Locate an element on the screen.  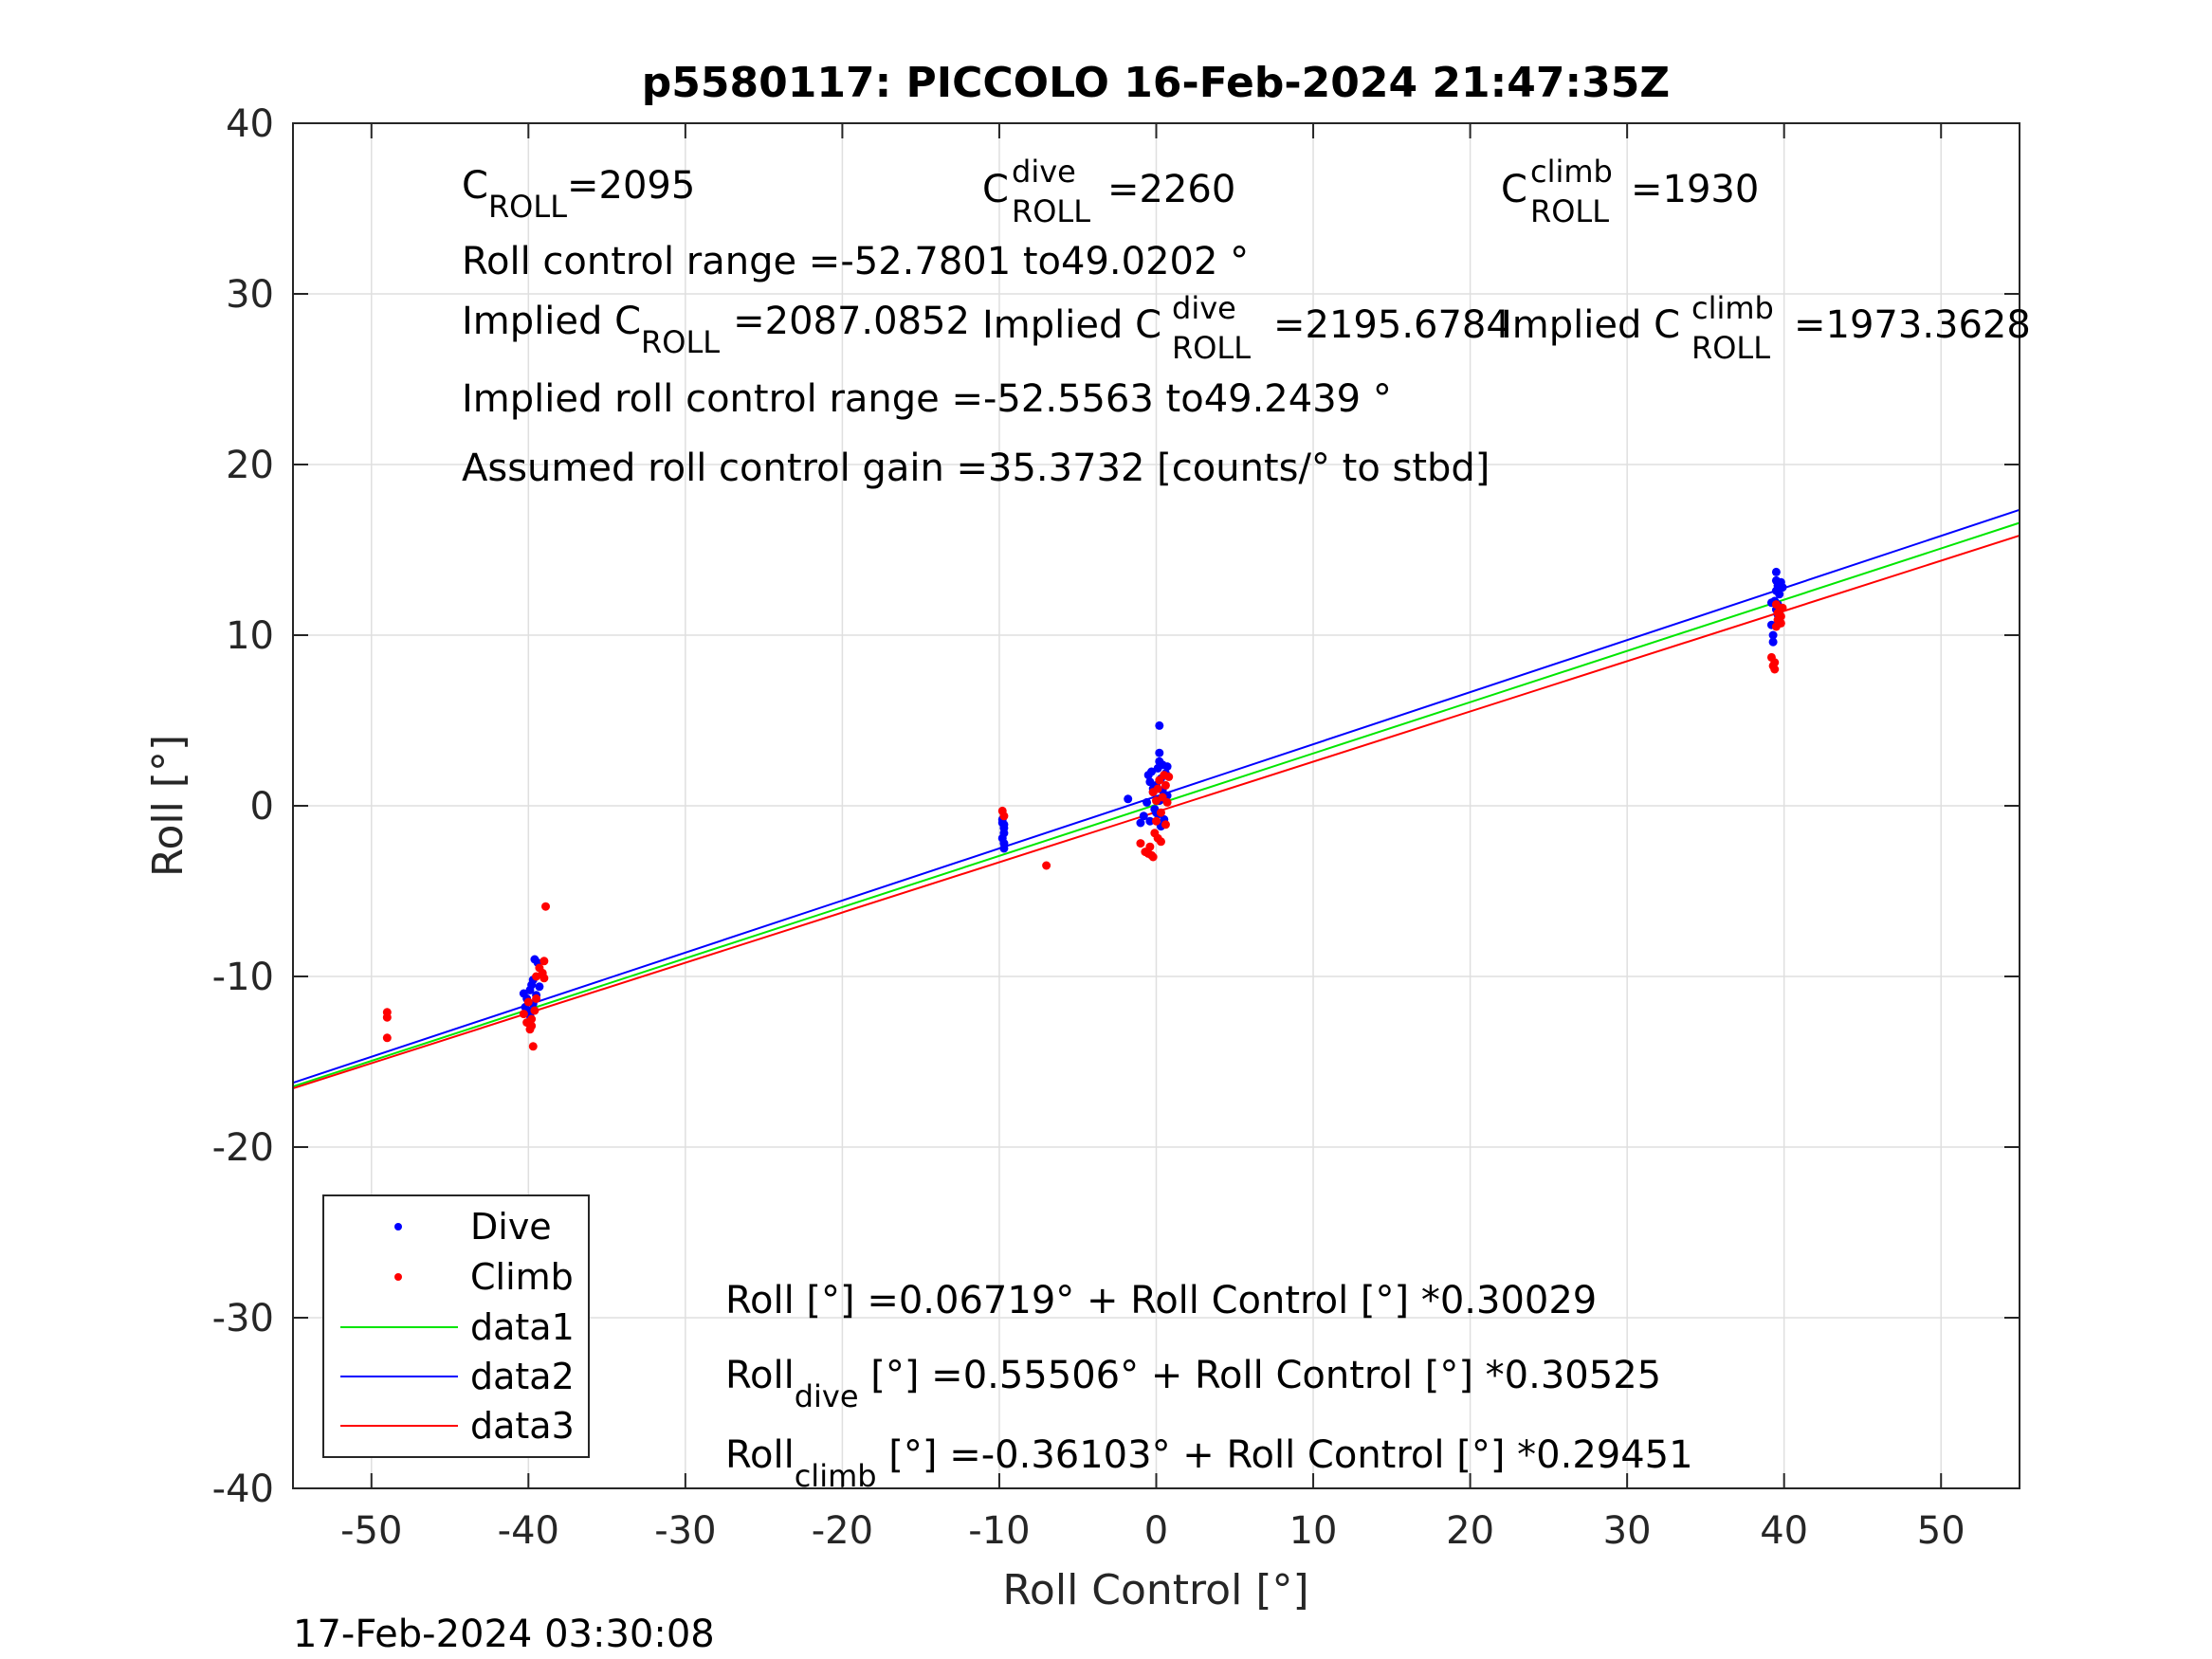
legend-label-data1: data1 is located at coordinates (522, 1327).